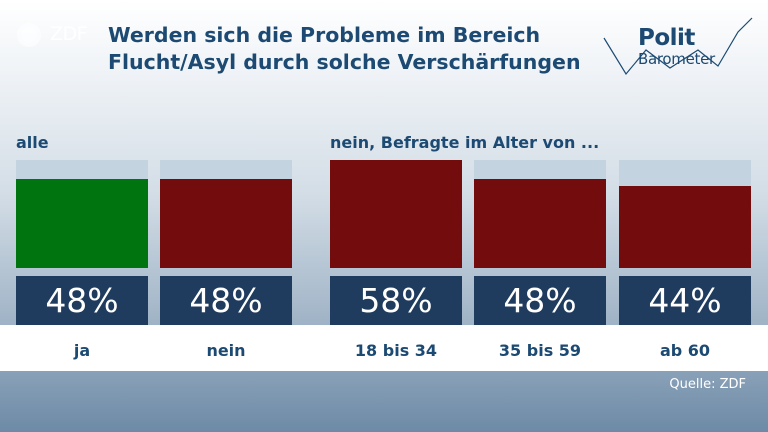 Image resolution: width=768 pixels, height=432 pixels. What do you see at coordinates (81, 350) in the screenshot?
I see `category-label-1: ja` at bounding box center [81, 350].